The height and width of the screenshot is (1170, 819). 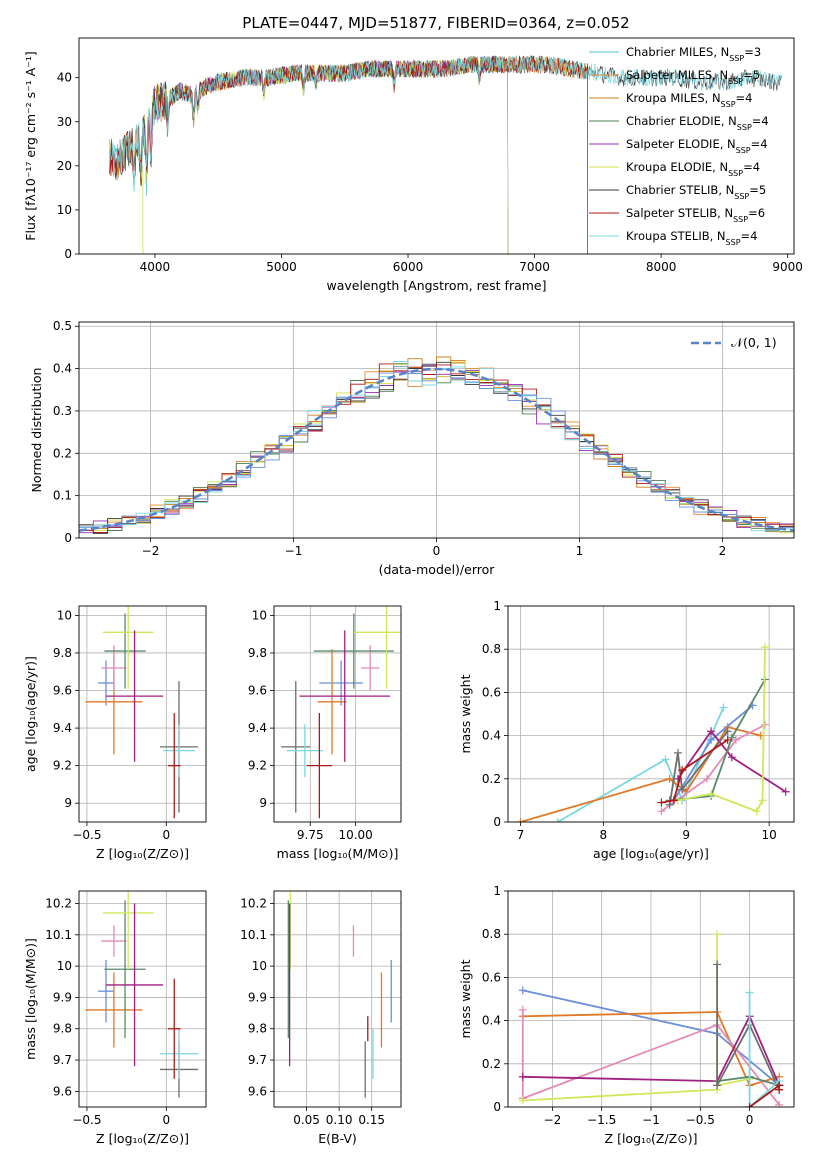 I want to click on x-tick-label: 9.75, so click(x=310, y=835).